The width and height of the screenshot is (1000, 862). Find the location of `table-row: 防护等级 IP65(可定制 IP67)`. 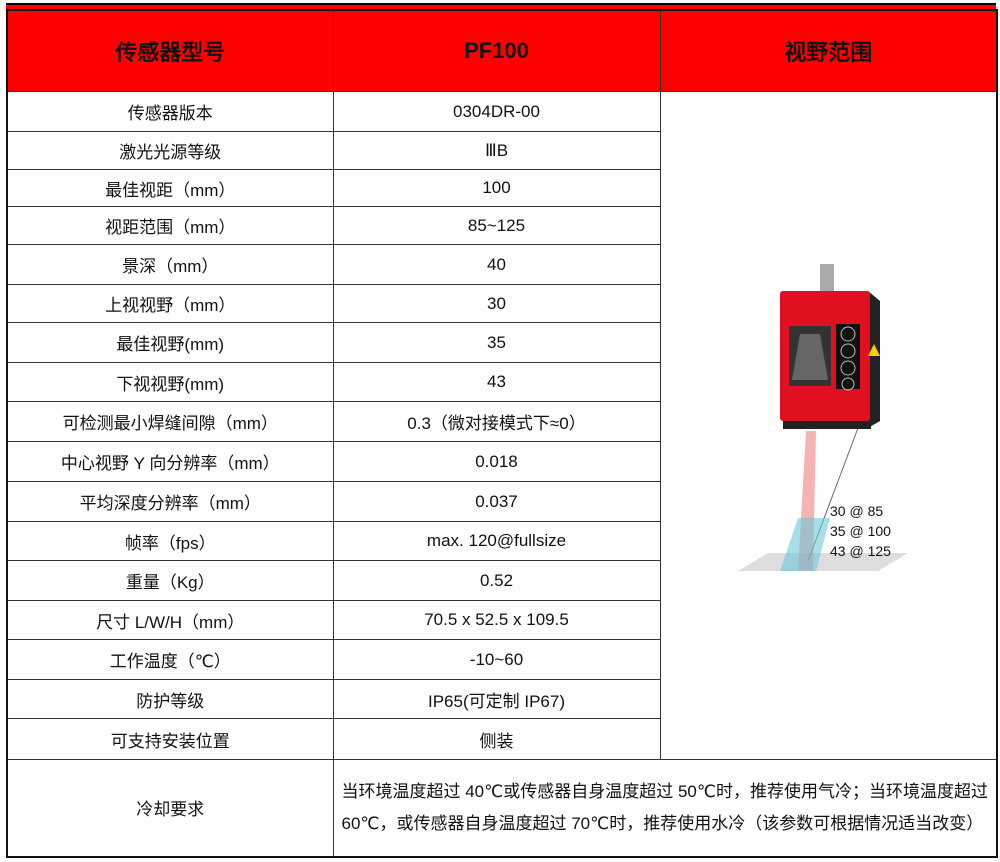

table-row: 防护等级 IP65(可定制 IP67) is located at coordinates (501, 699).